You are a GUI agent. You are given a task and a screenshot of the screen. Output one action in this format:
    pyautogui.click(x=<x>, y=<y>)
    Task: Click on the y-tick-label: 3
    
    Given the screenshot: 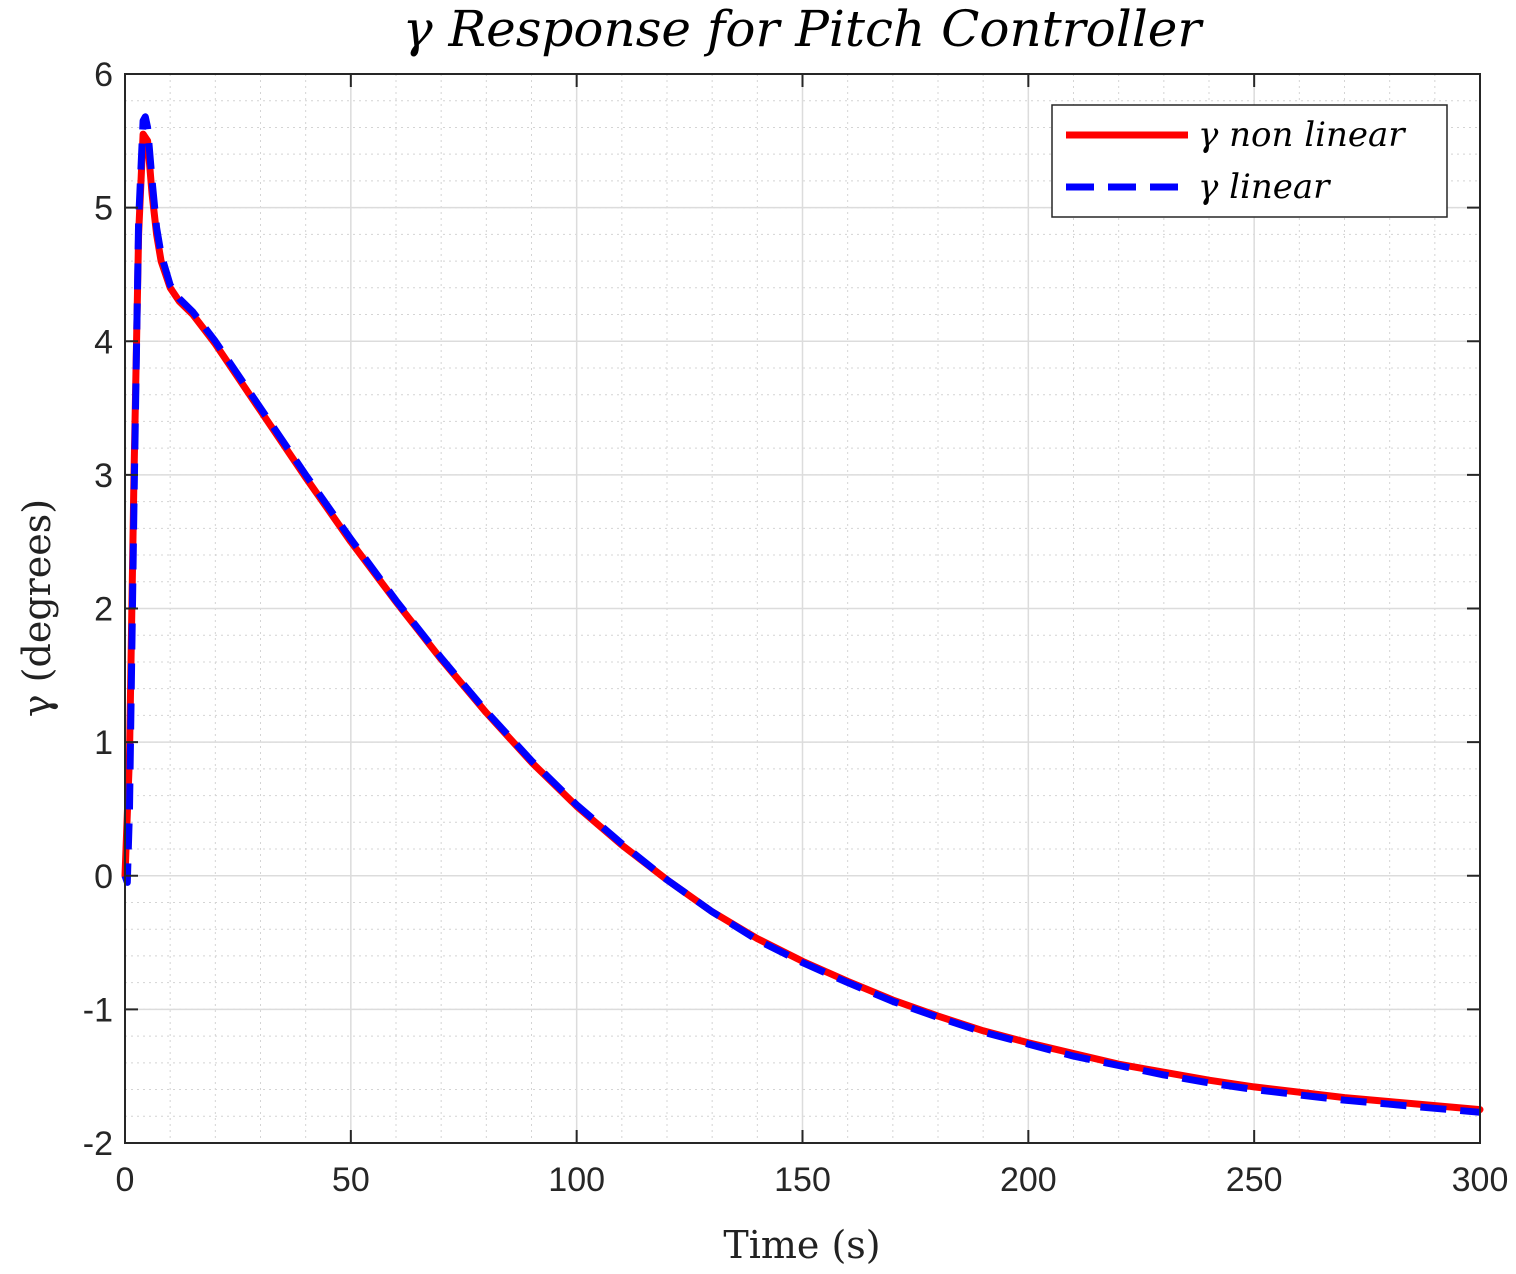 What is the action you would take?
    pyautogui.click(x=103, y=476)
    